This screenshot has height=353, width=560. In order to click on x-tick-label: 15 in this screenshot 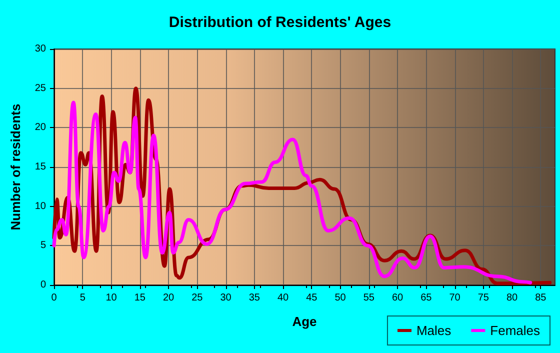, I will do `click(140, 298)`.